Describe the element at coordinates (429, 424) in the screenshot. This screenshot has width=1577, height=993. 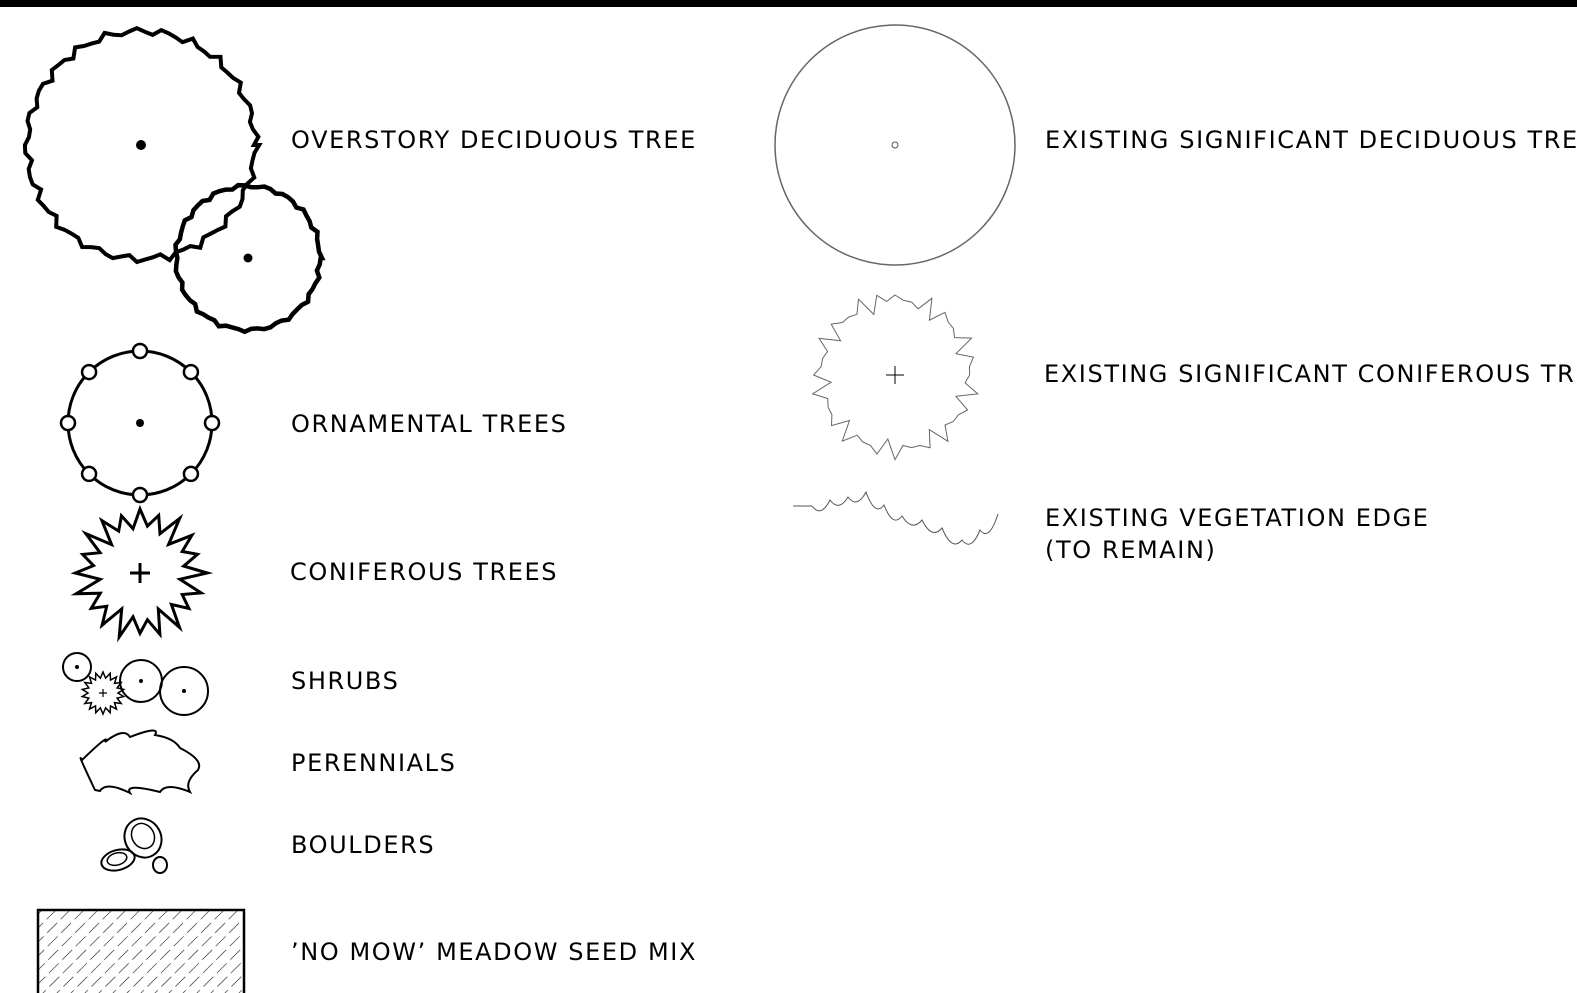
I see `label: ORNAMENTAL TREES` at that location.